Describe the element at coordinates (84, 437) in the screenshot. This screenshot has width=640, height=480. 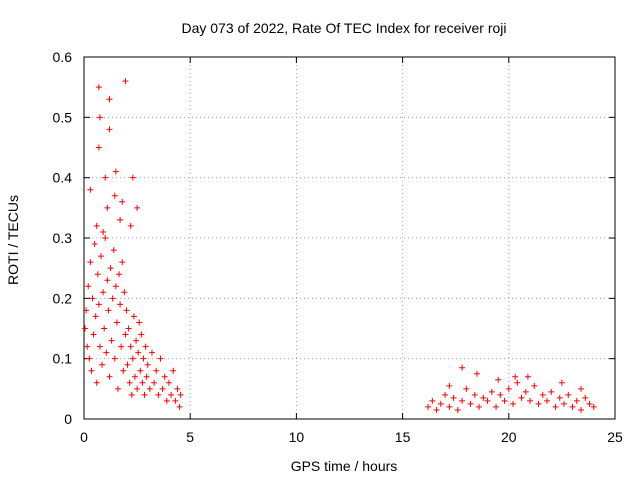
I see `x-tick-label: 0` at that location.